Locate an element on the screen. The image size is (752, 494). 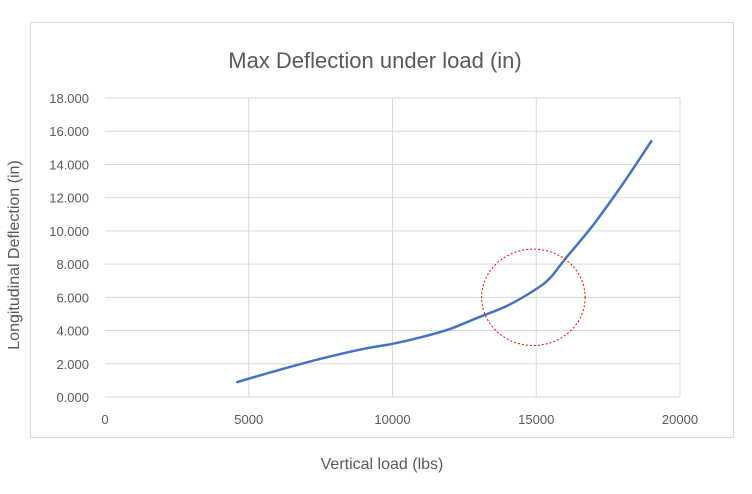
x-tick-label: 10000 is located at coordinates (392, 419).